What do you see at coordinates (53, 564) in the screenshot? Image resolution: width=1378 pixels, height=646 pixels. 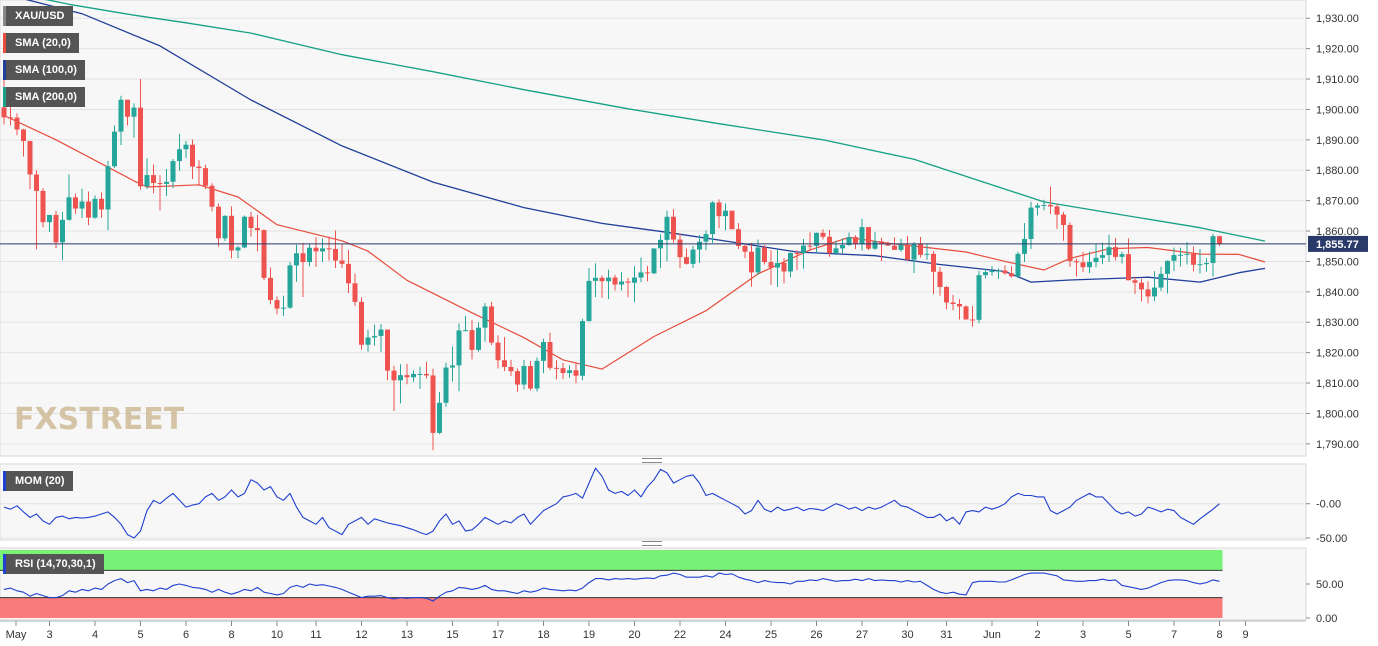 I see `rsi-legend-tag: RSI (14,70,30,1)` at bounding box center [53, 564].